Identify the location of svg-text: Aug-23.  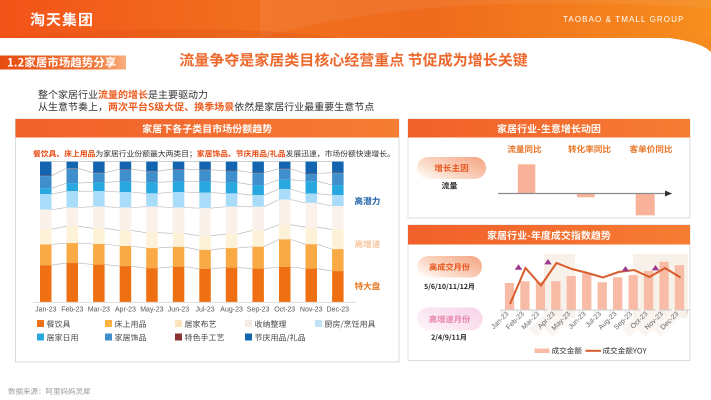
(231, 310).